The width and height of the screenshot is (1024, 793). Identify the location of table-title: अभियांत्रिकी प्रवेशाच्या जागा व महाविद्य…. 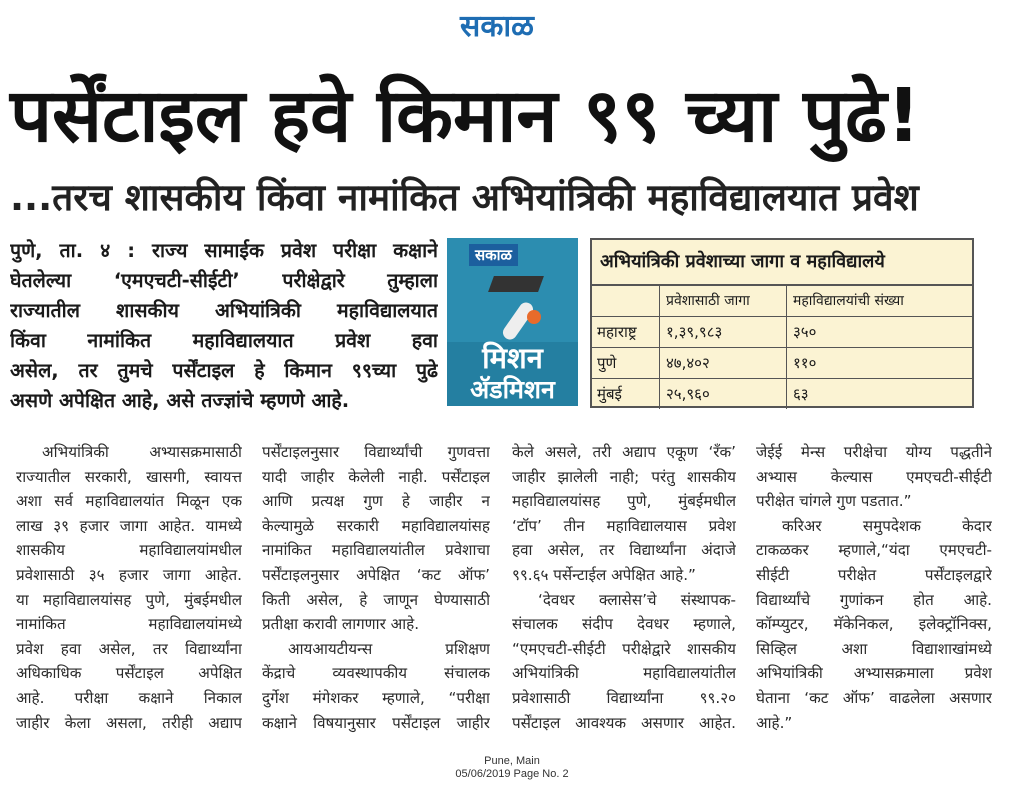
(782, 263).